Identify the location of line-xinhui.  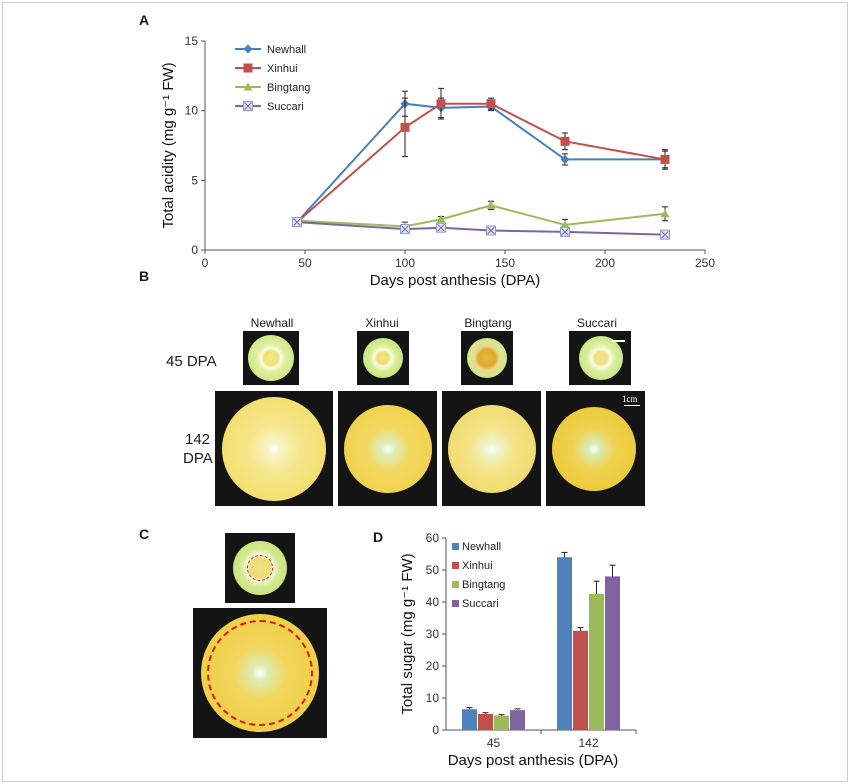
(481, 162).